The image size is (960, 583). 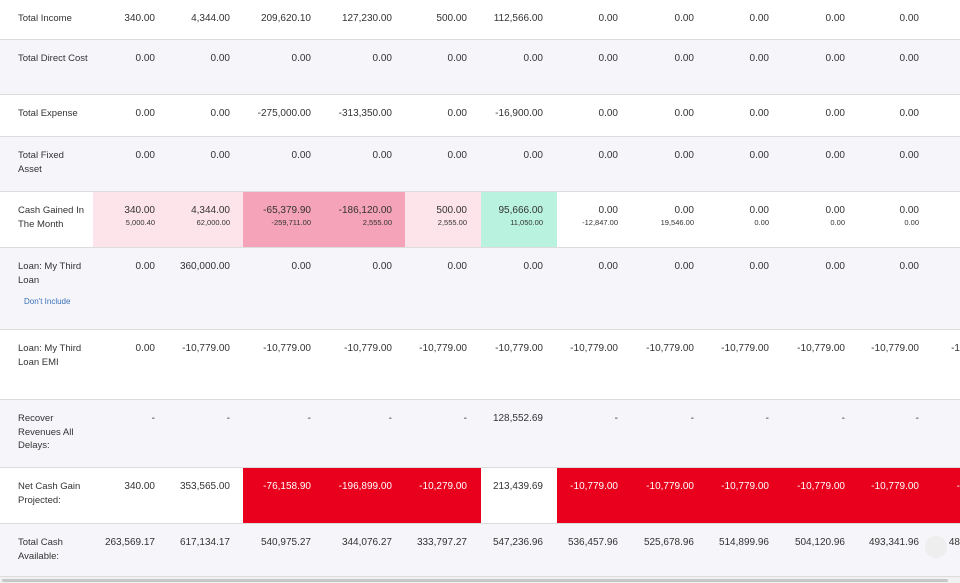 I want to click on value-cell: 127,230.00, so click(x=354, y=18).